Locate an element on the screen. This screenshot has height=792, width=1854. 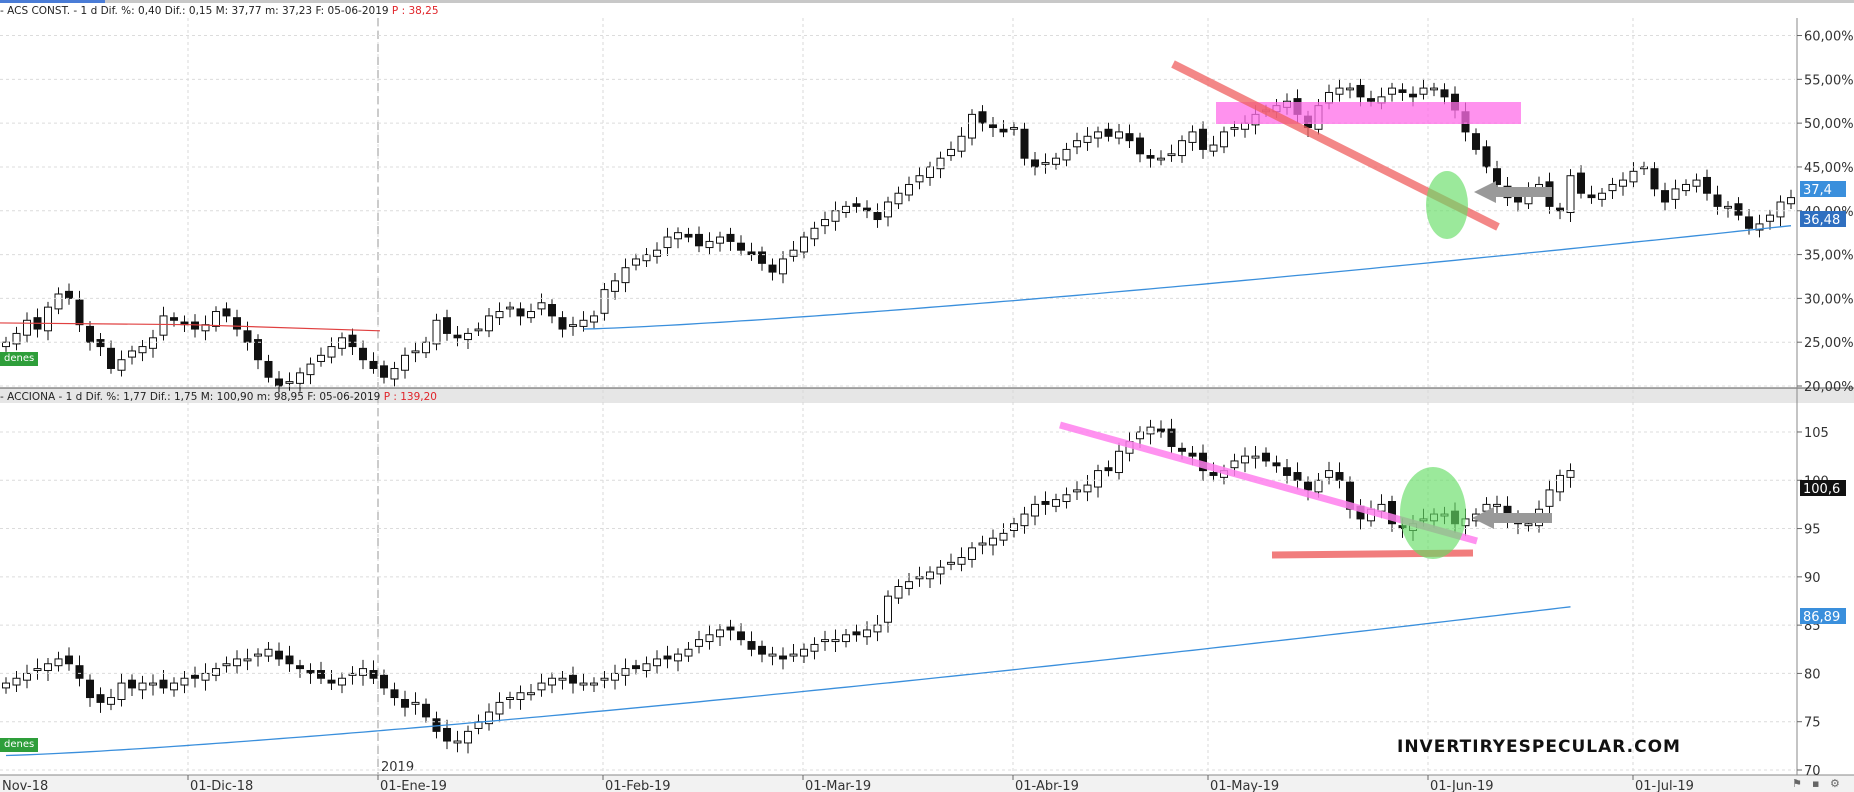
bottom-ma-price-tag-bg is located at coordinates (1823, 616).